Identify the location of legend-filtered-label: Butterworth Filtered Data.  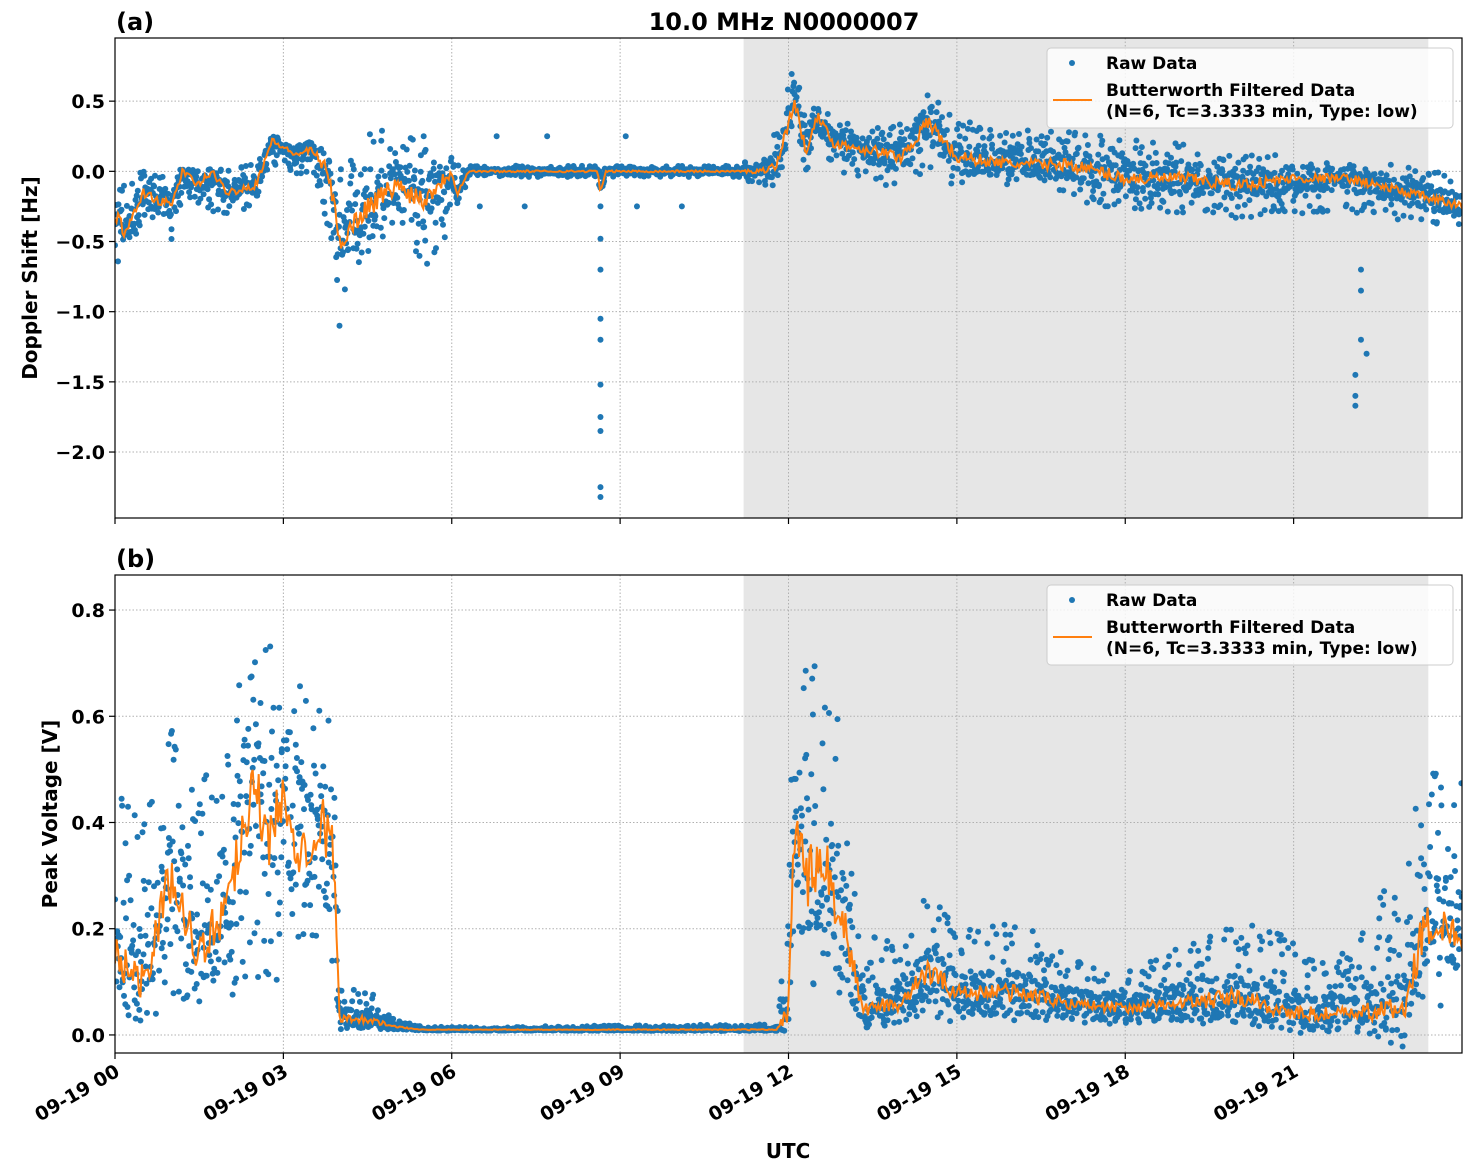
(1230, 91).